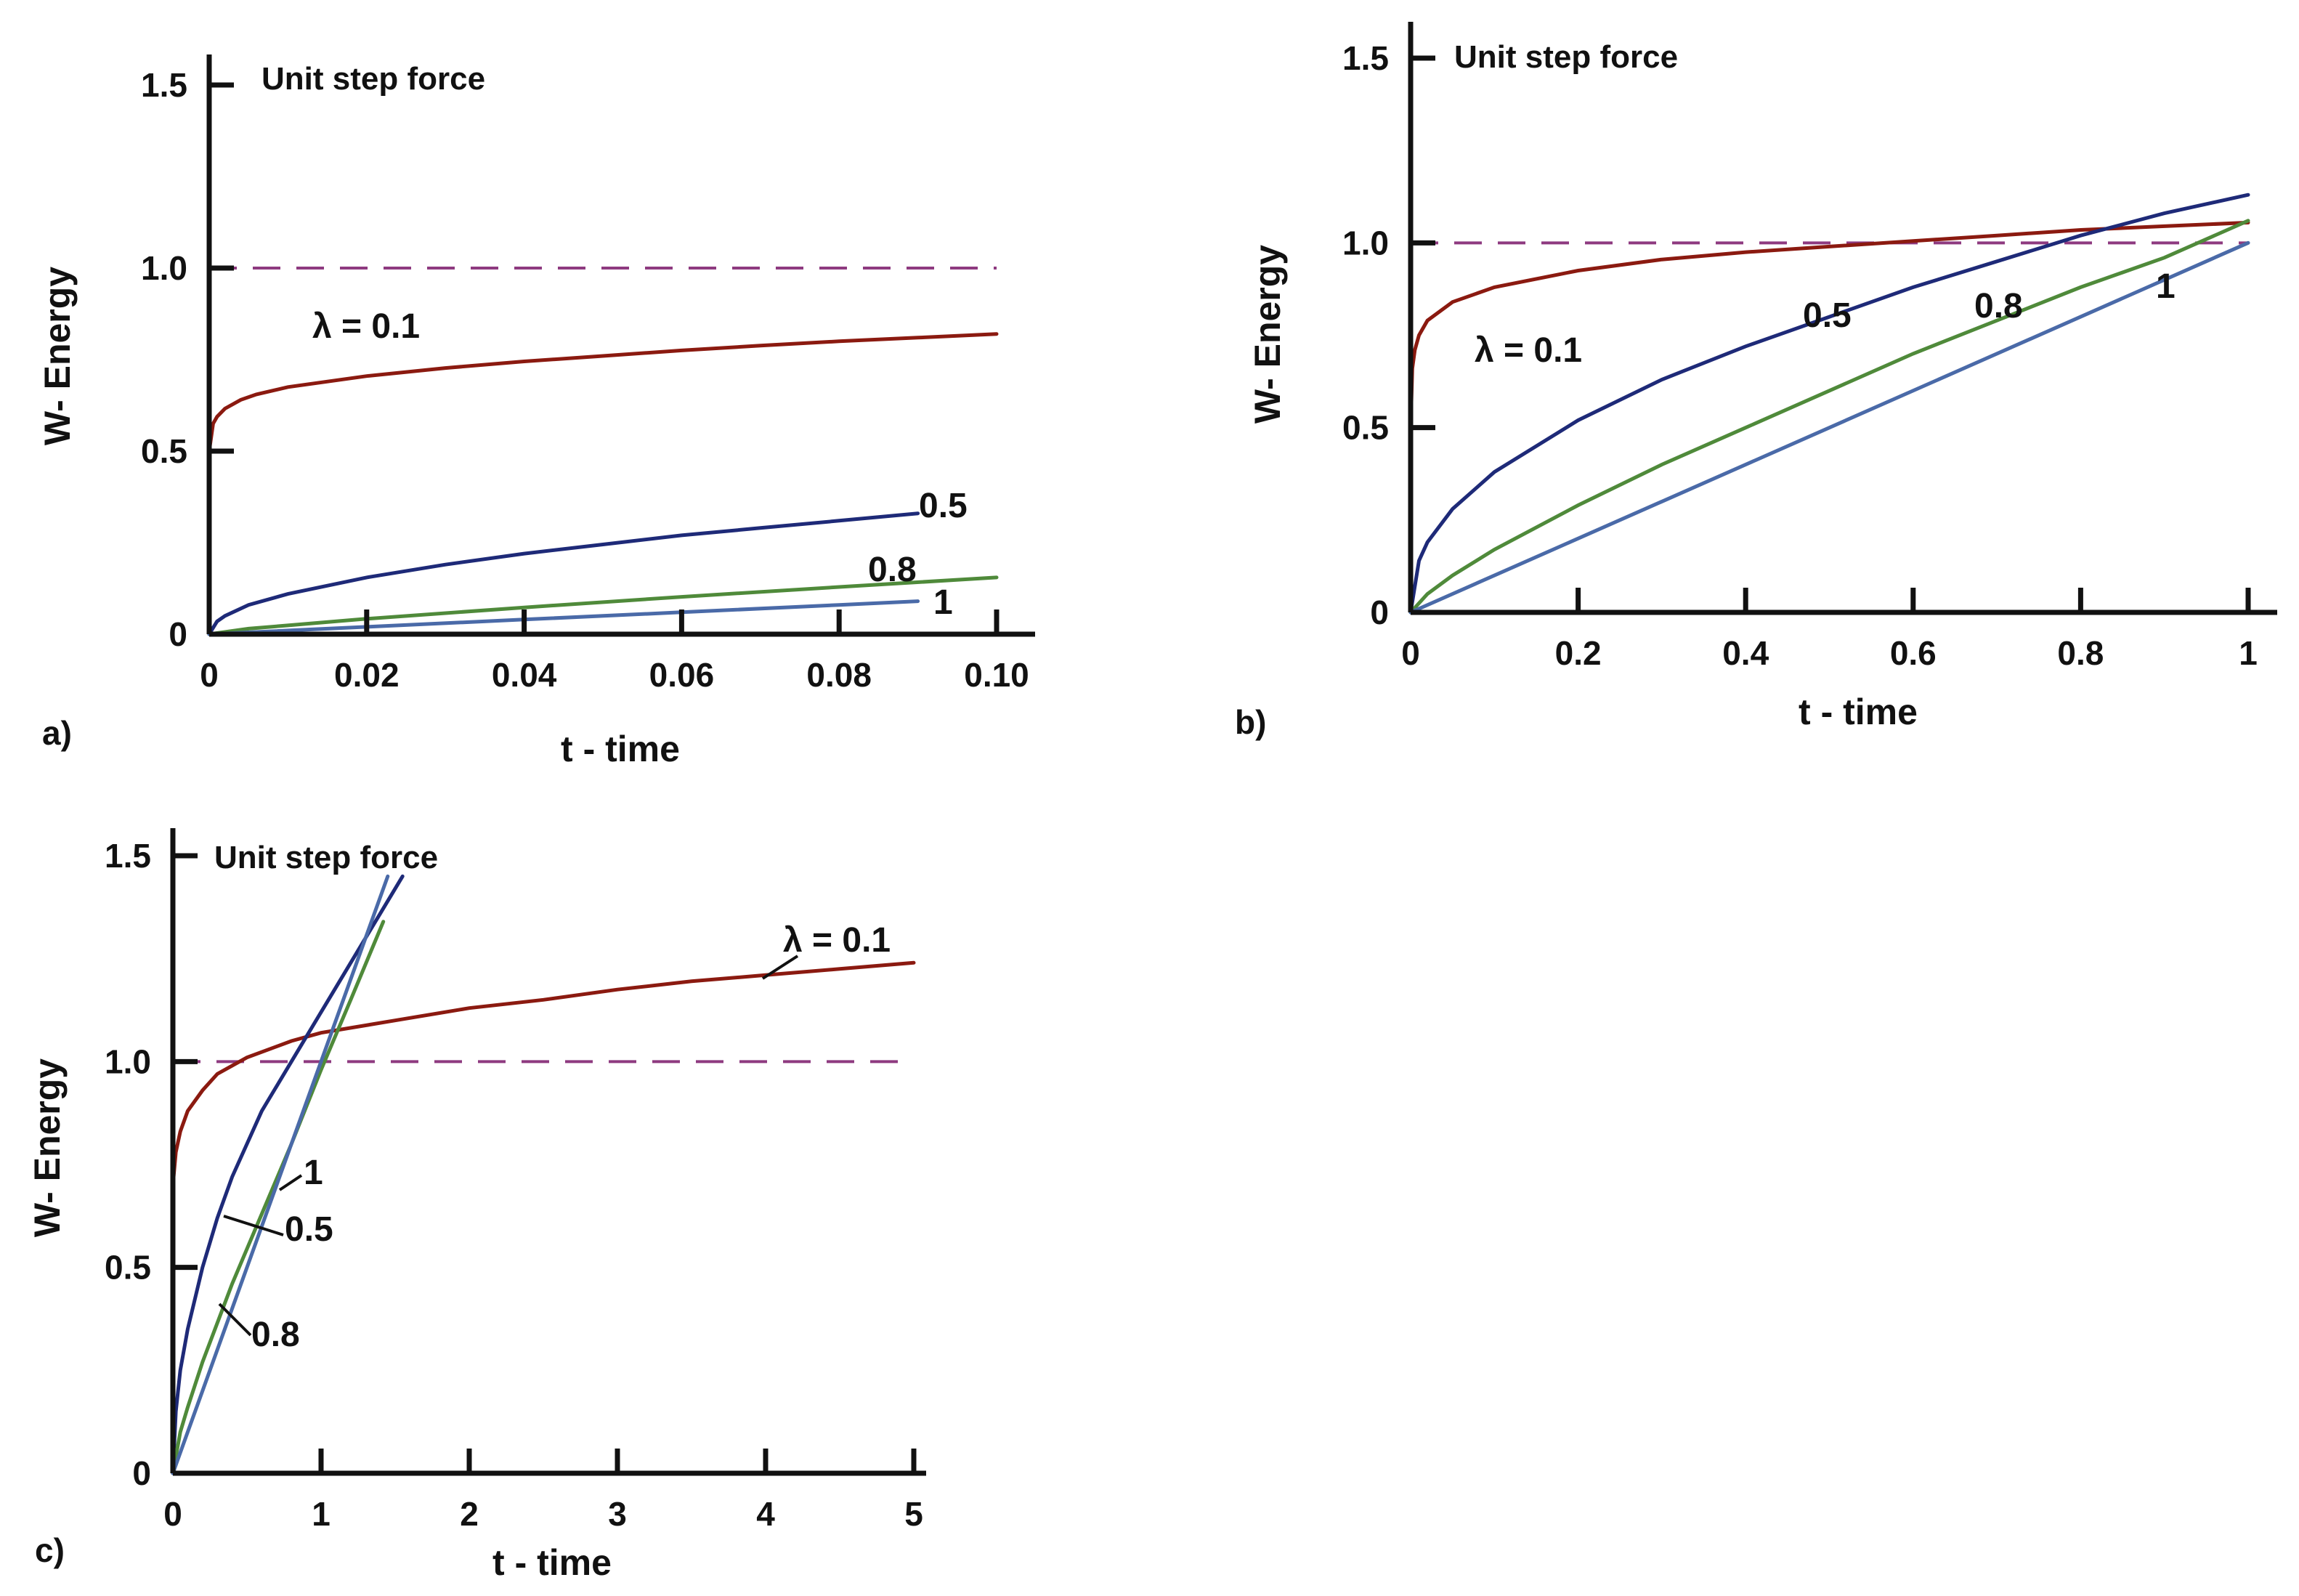 The height and width of the screenshot is (1596, 2299). What do you see at coordinates (2166, 286) in the screenshot?
I see `series-label-b-1: 1` at bounding box center [2166, 286].